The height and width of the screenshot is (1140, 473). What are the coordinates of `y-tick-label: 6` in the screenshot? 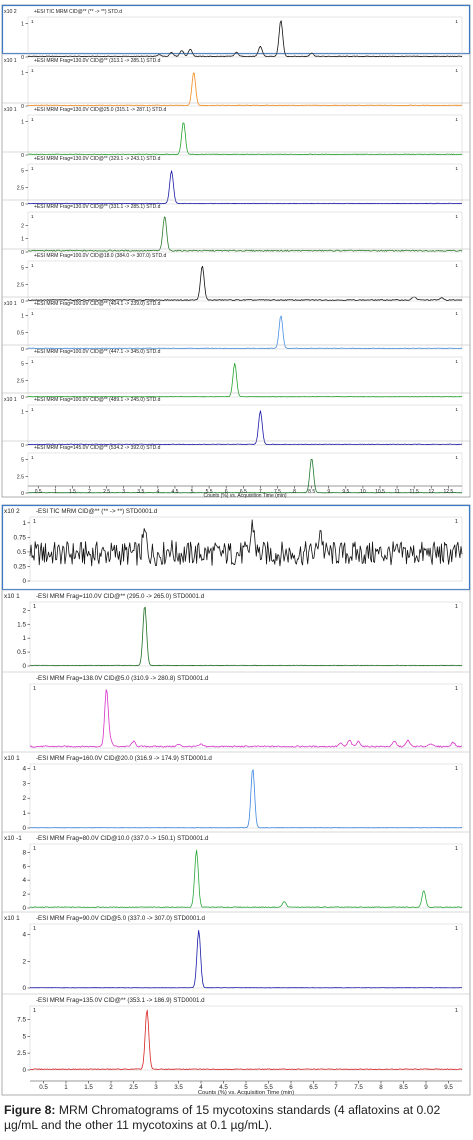 It's located at (24, 866).